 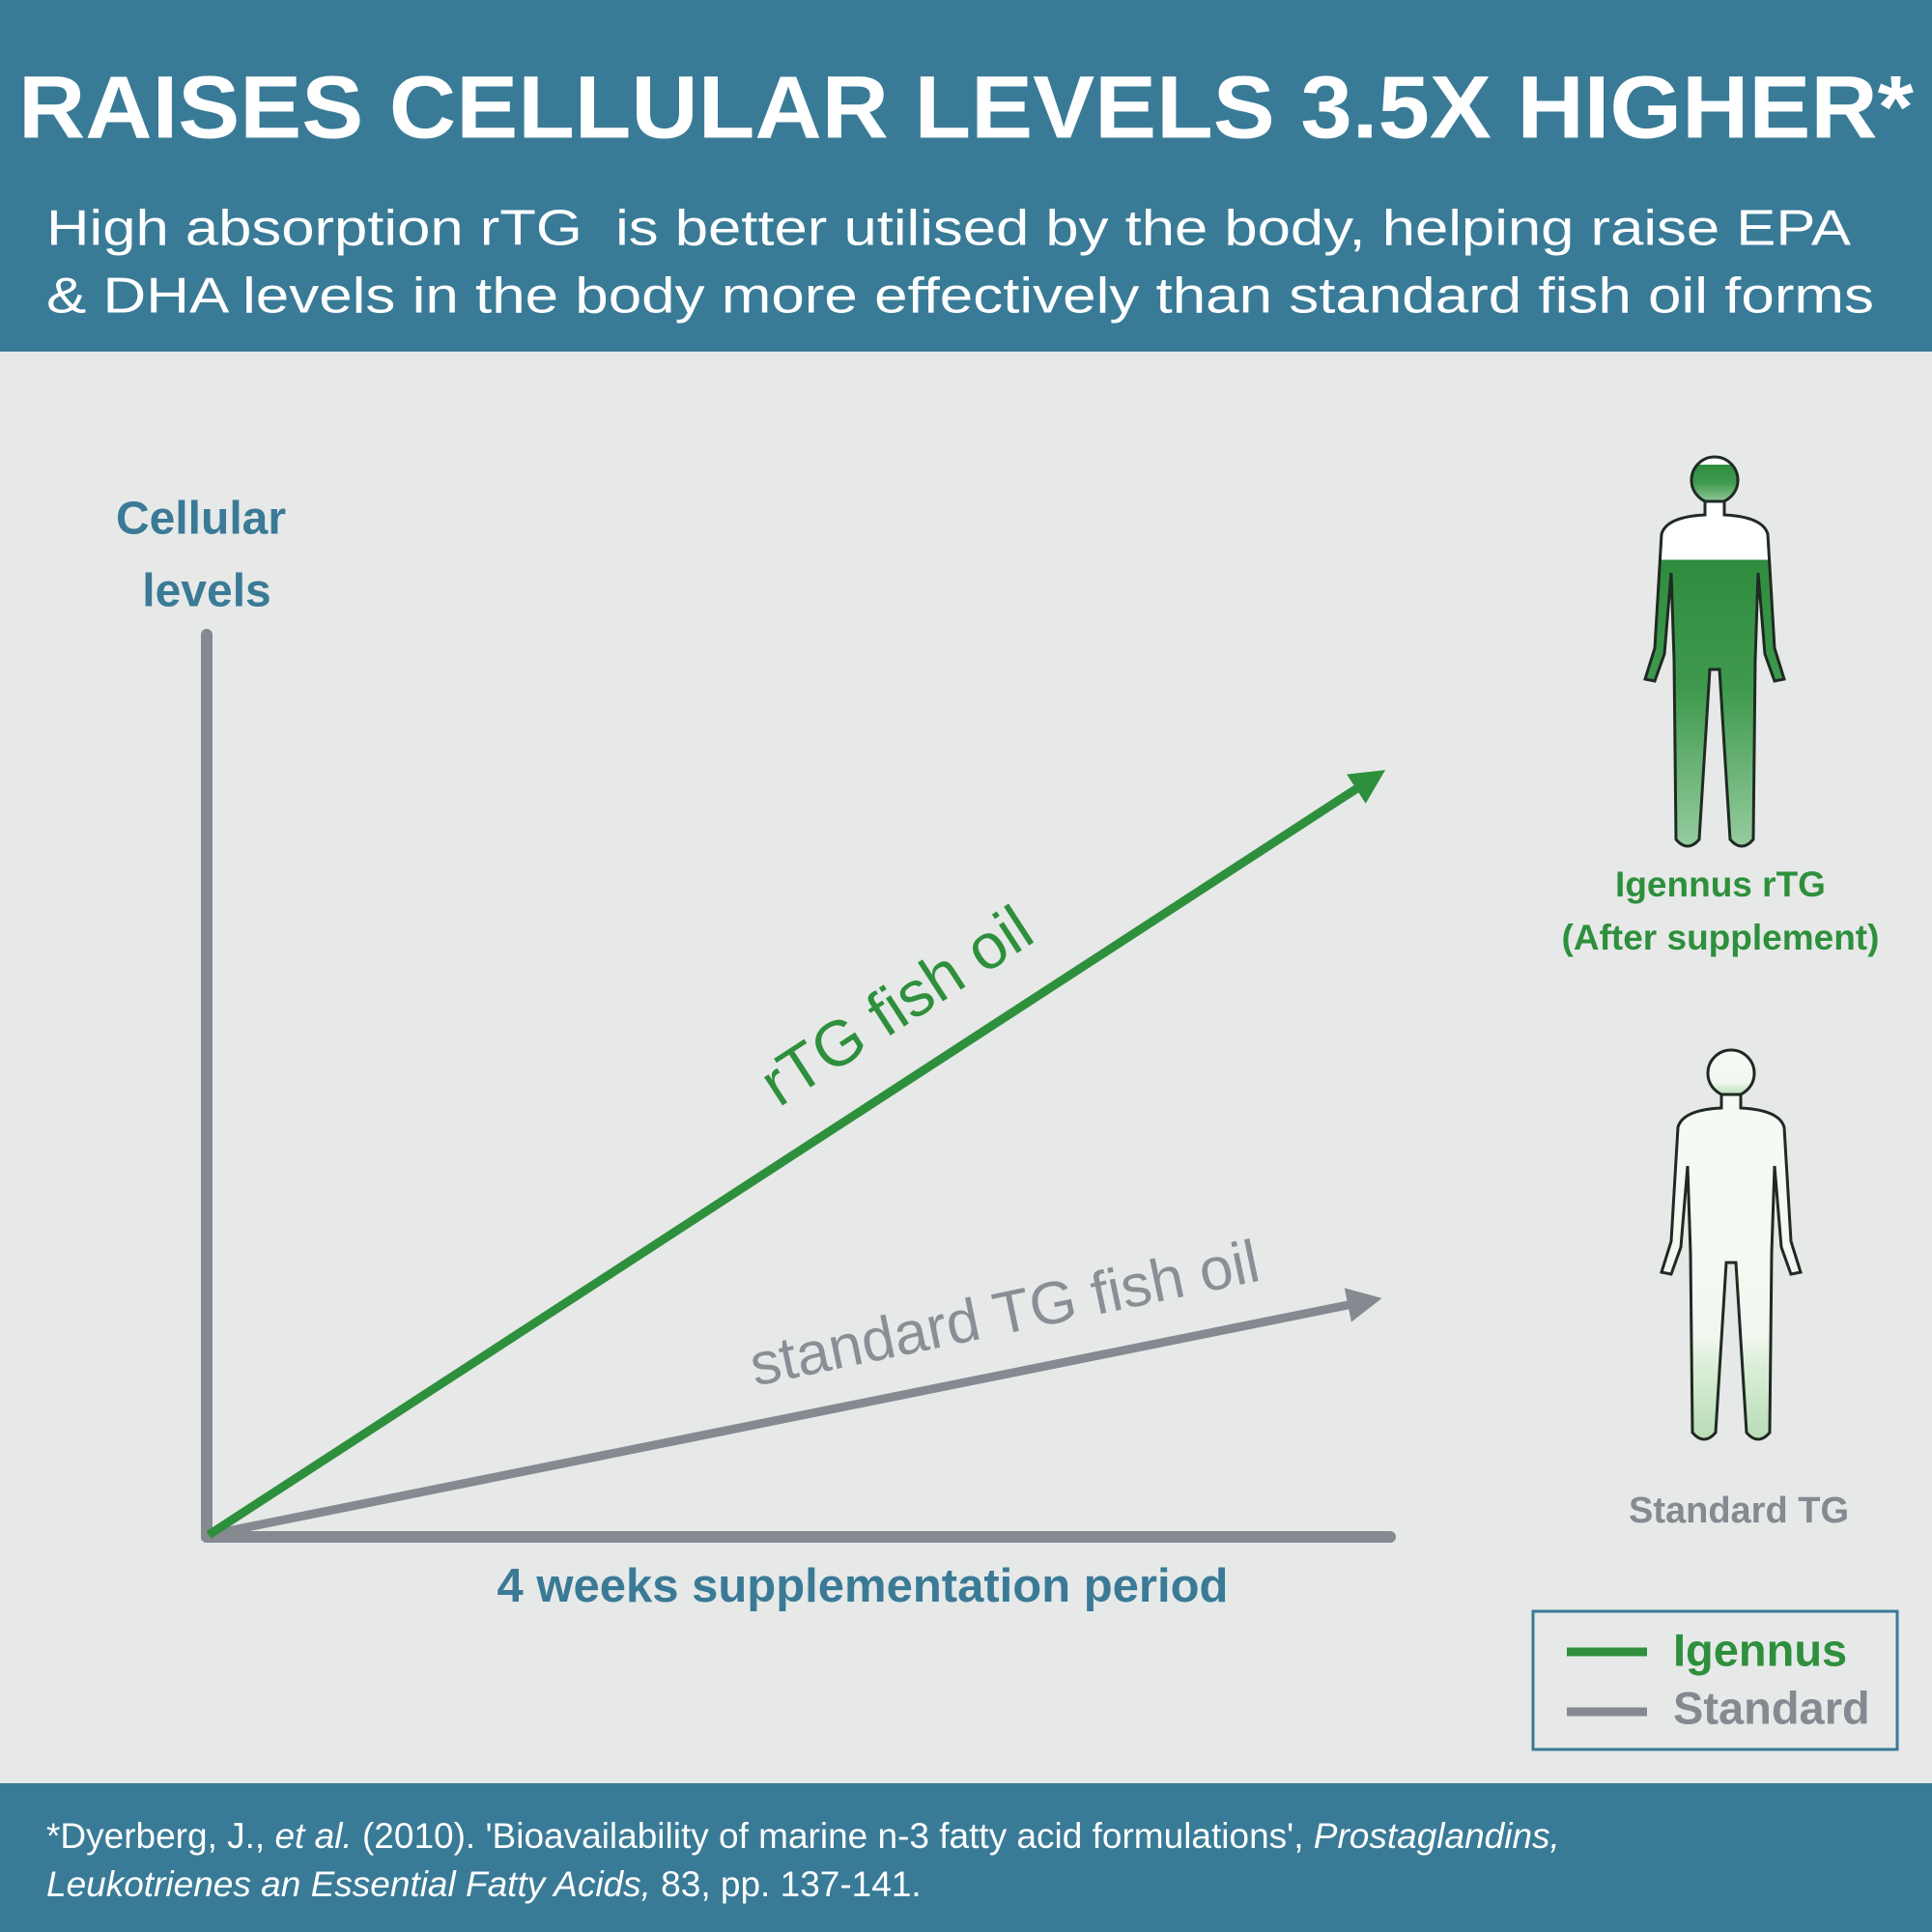 I want to click on footer-band, so click(x=966, y=1857).